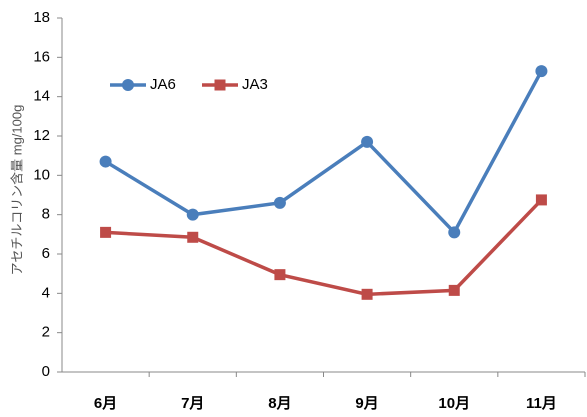  Describe the element at coordinates (366, 403) in the screenshot. I see `x-tick-label: 9月` at that location.